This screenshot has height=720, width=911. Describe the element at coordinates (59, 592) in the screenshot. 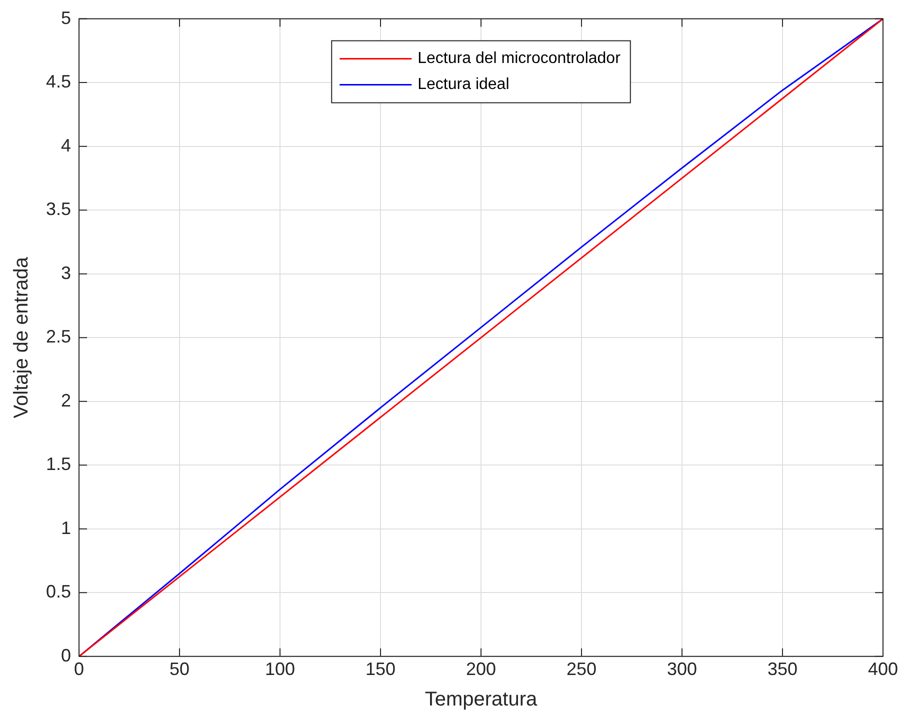

I see `y-tick-label: 0.5` at that location.